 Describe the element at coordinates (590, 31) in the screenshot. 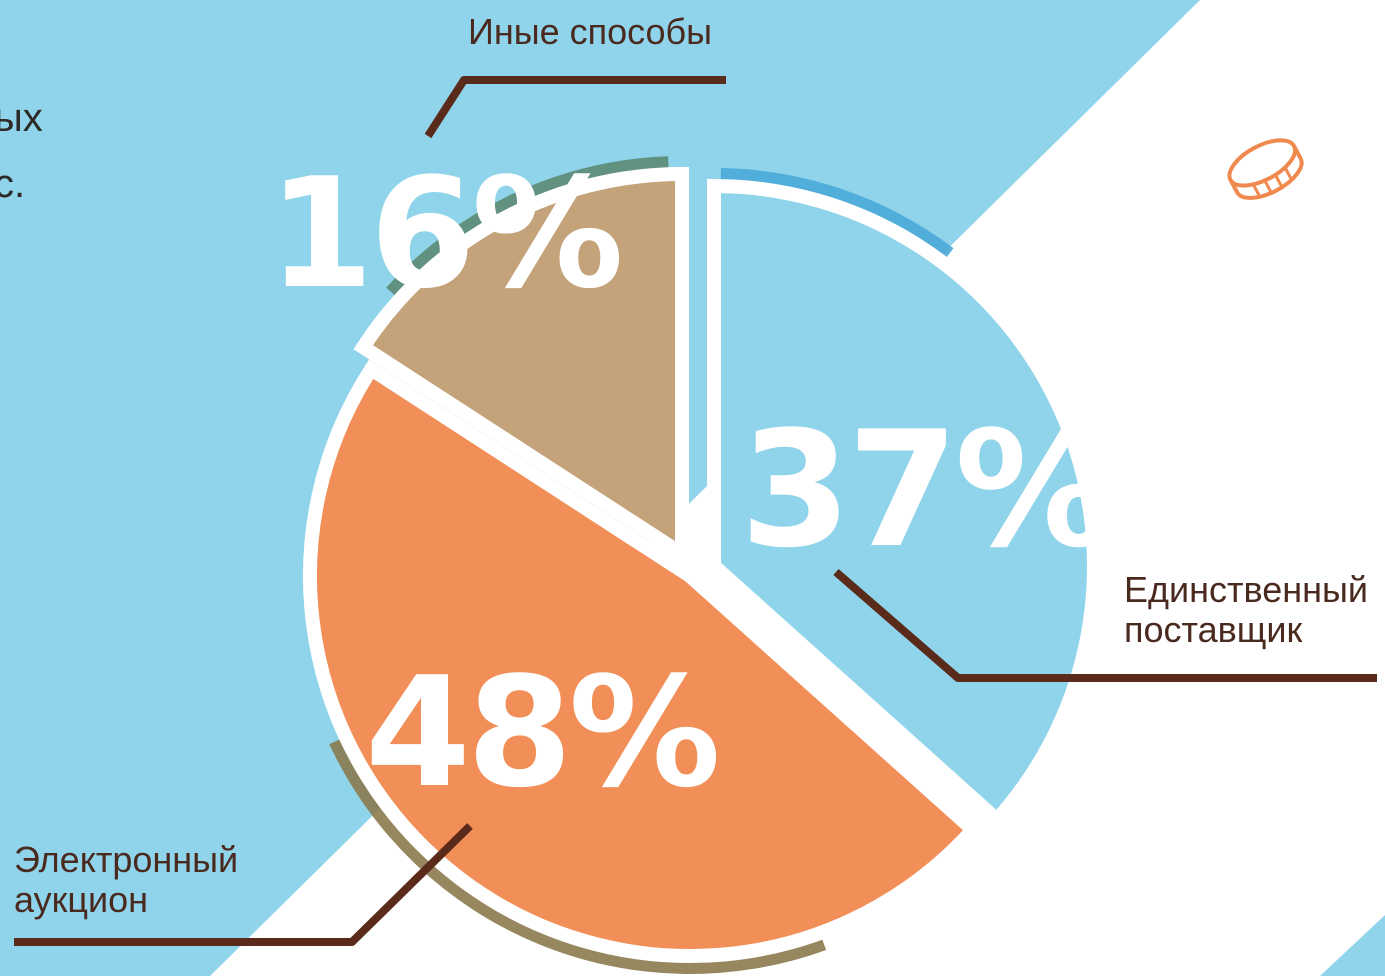

I see `slice-label-2-line-0: Иные способы` at that location.